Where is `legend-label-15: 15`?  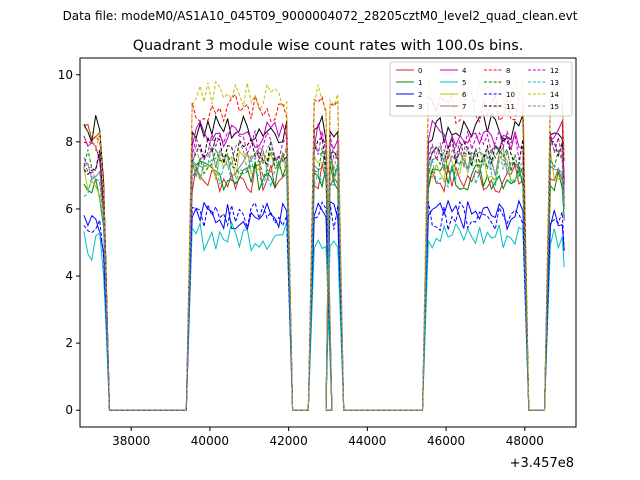
legend-label-15: 15 is located at coordinates (554, 107).